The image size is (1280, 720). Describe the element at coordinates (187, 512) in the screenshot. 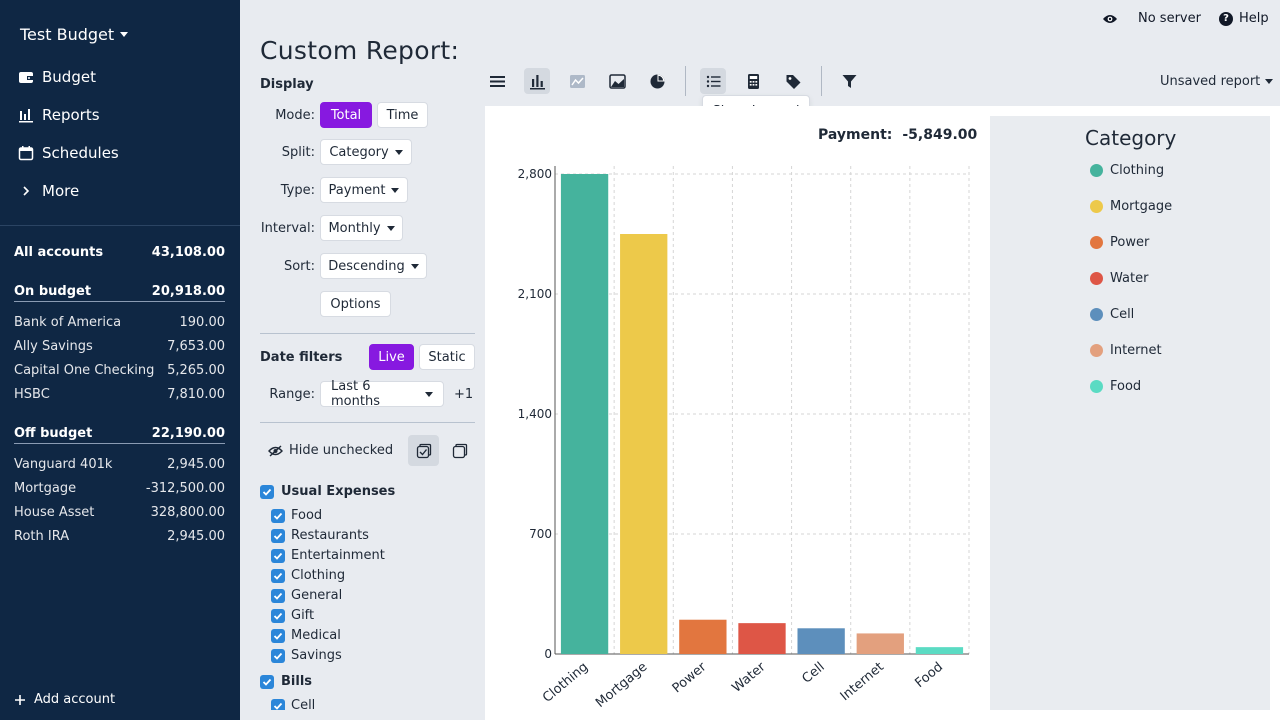

I see `account-balance: 328,800.00` at that location.